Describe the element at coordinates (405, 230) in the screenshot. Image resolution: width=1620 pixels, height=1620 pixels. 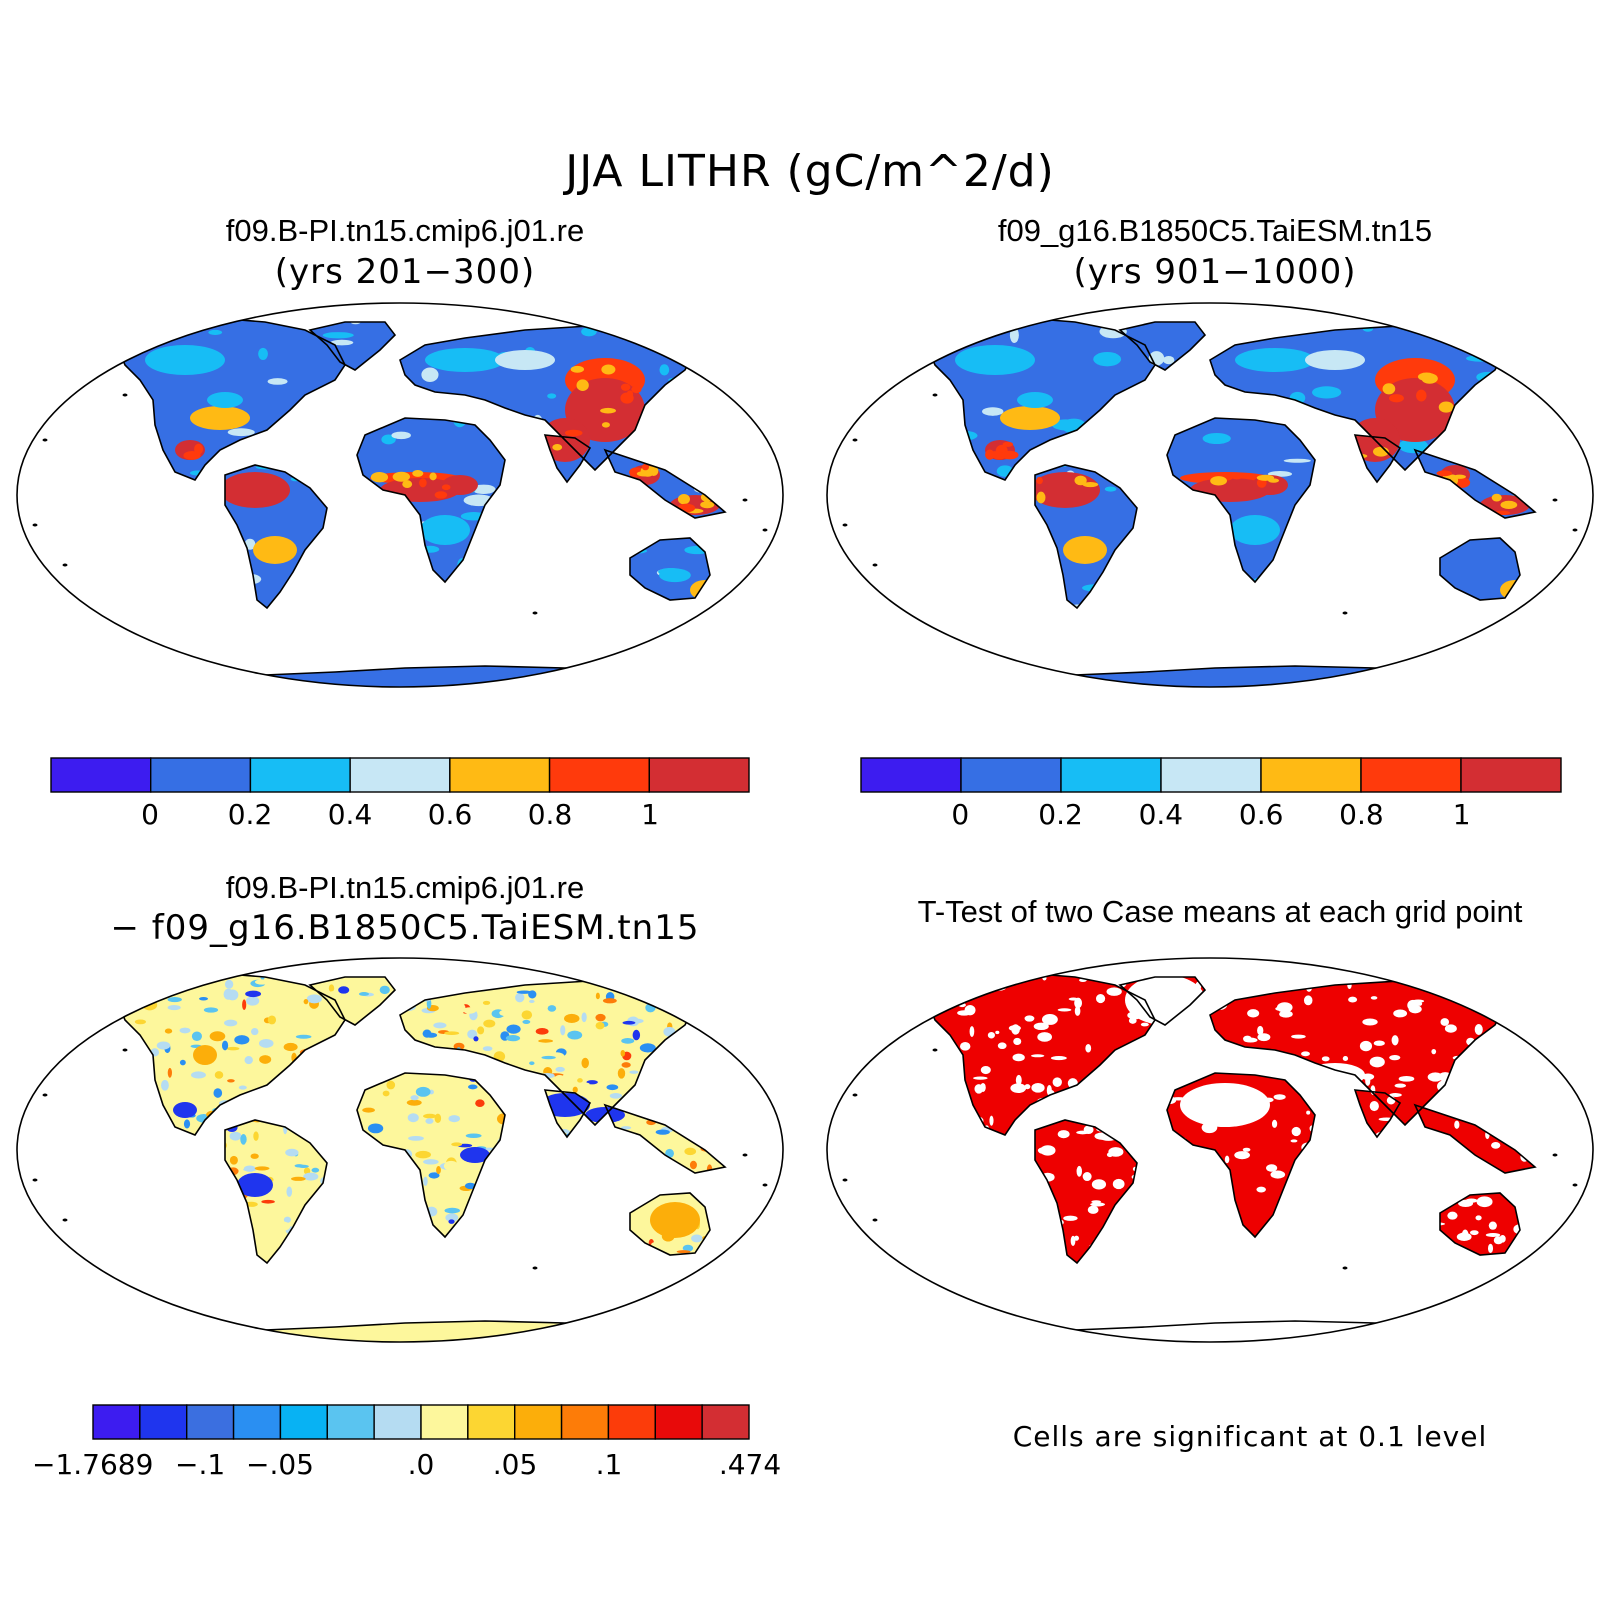
I see `panel-tl-title: f09.B-PI.tn15.cmip6.j01.re` at that location.